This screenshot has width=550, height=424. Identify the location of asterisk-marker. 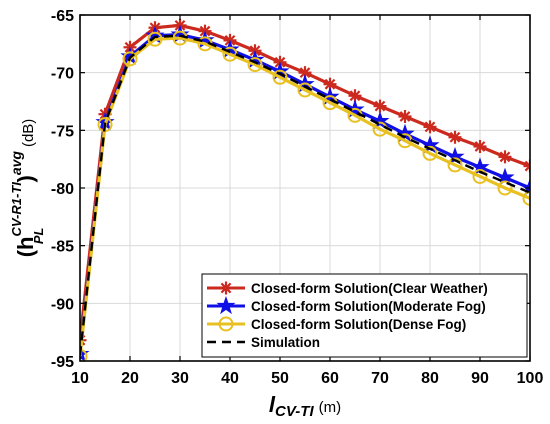
(226, 288).